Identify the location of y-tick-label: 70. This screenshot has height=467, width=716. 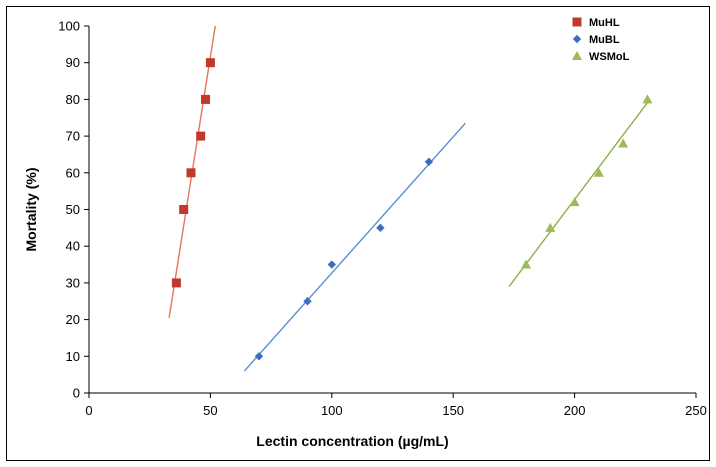
(73, 136).